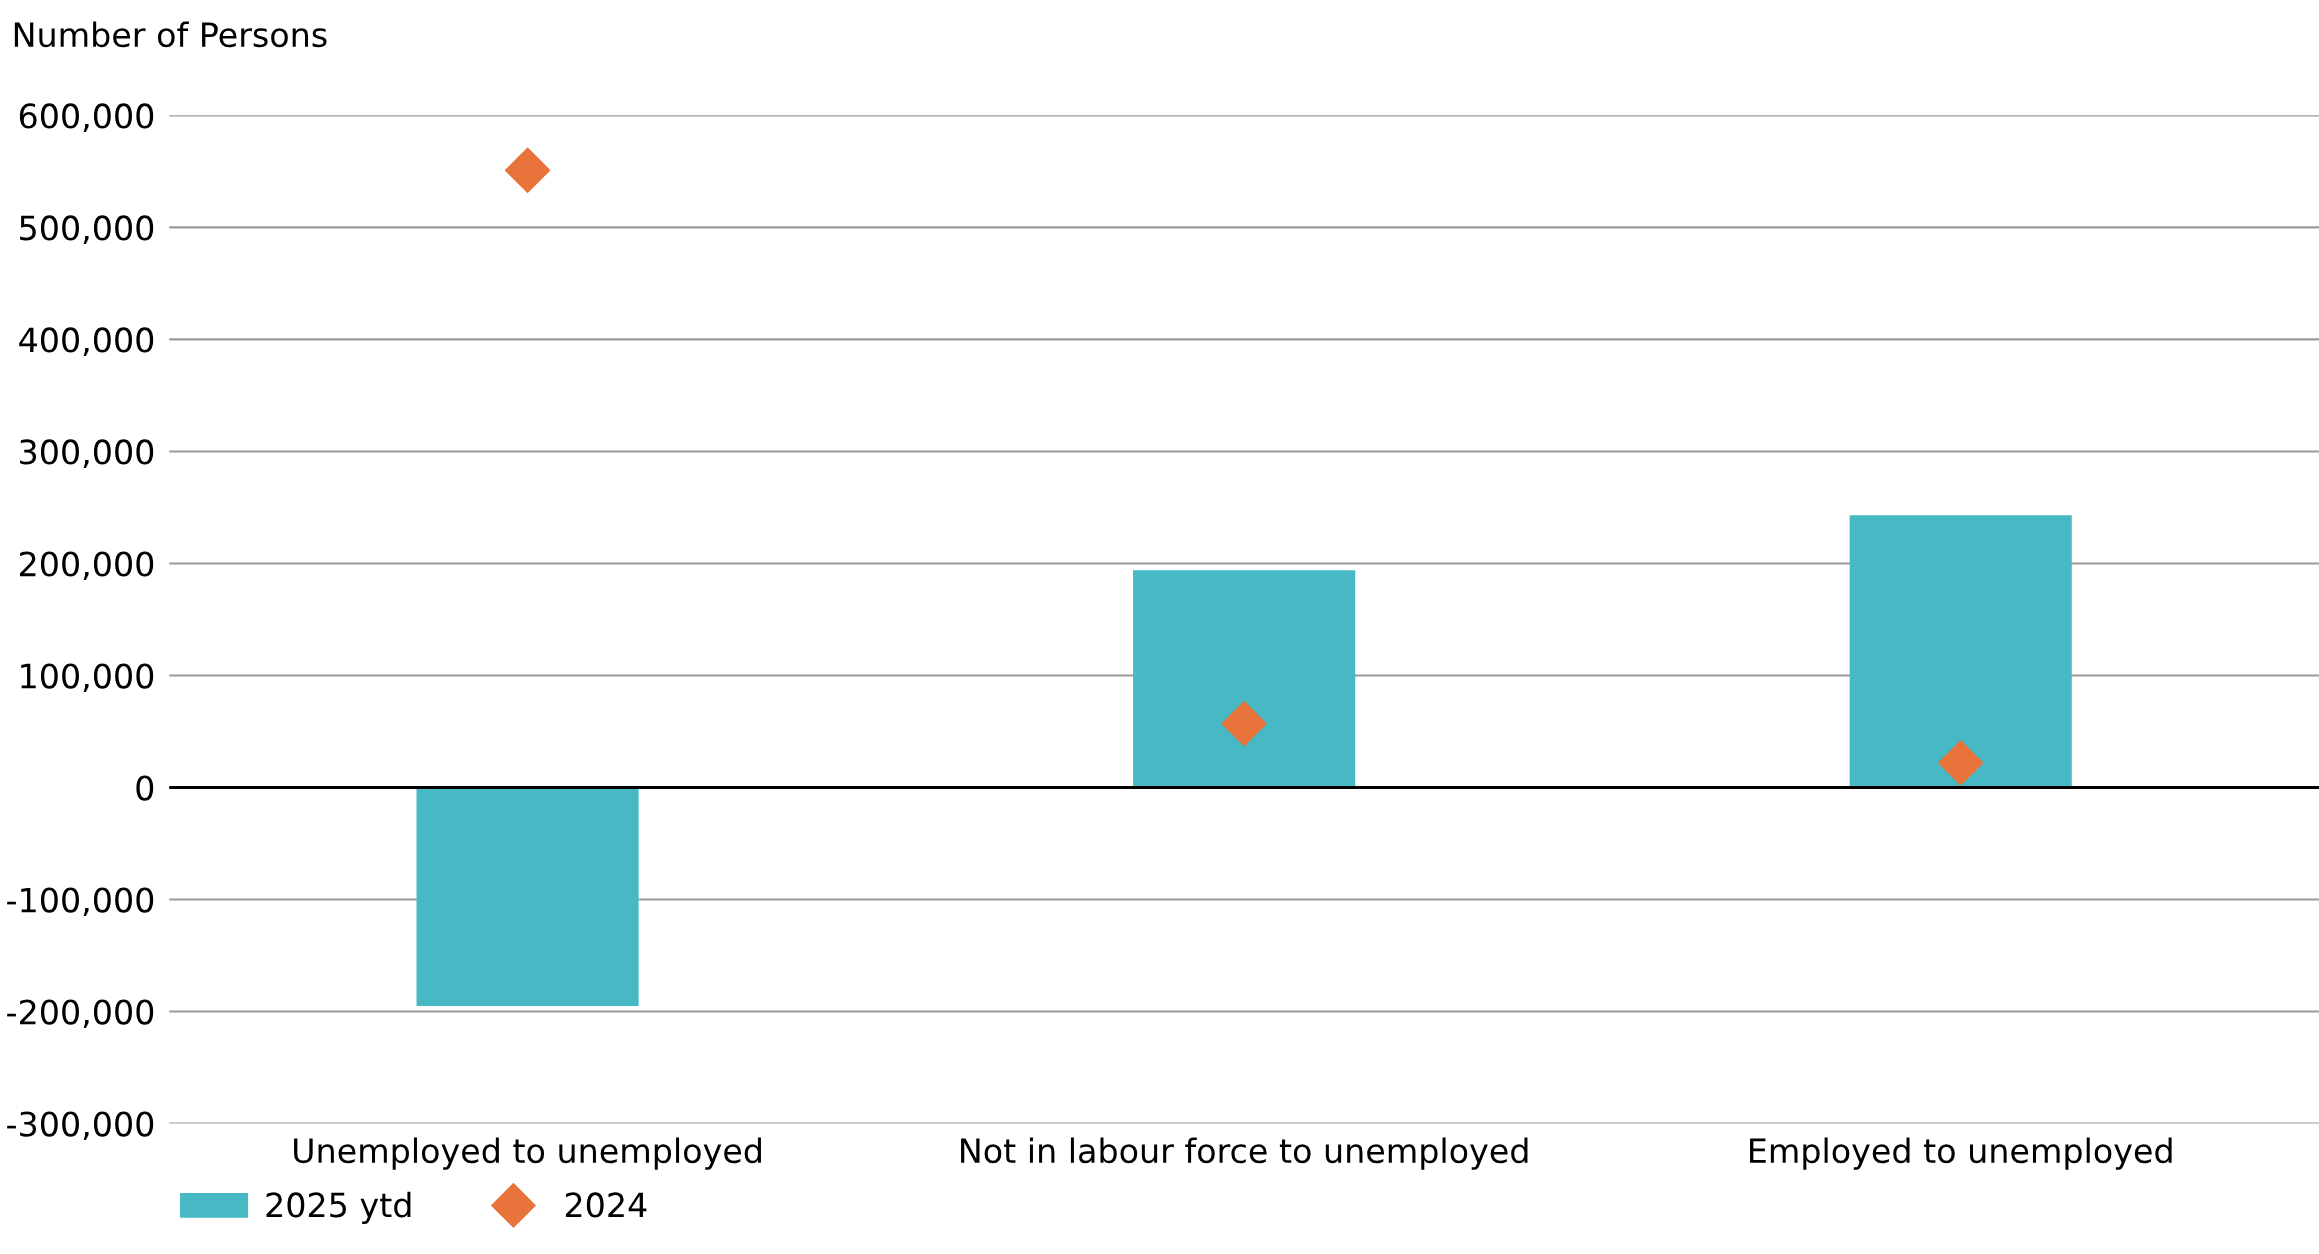 Image resolution: width=2319 pixels, height=1254 pixels. Describe the element at coordinates (87, 678) in the screenshot. I see `y-tick-label: 100,000` at that location.